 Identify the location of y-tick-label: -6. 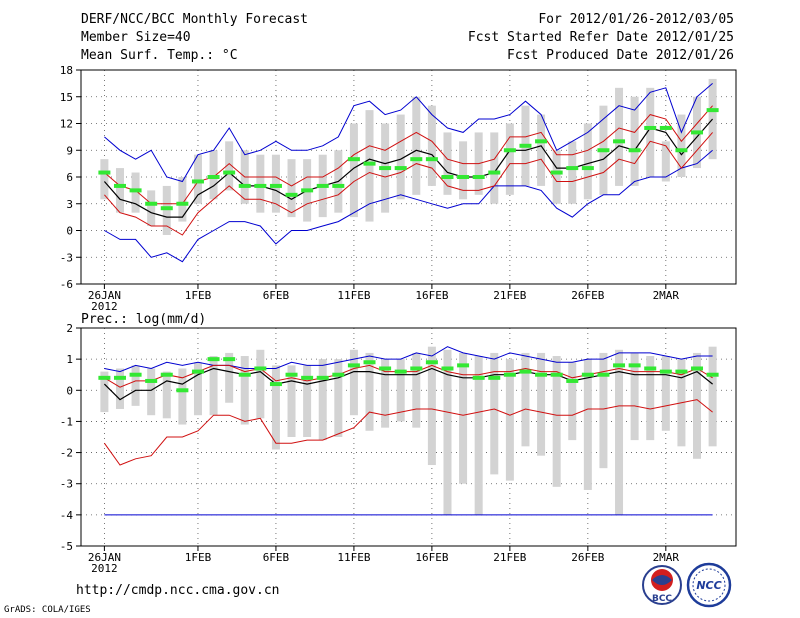
(66, 284).